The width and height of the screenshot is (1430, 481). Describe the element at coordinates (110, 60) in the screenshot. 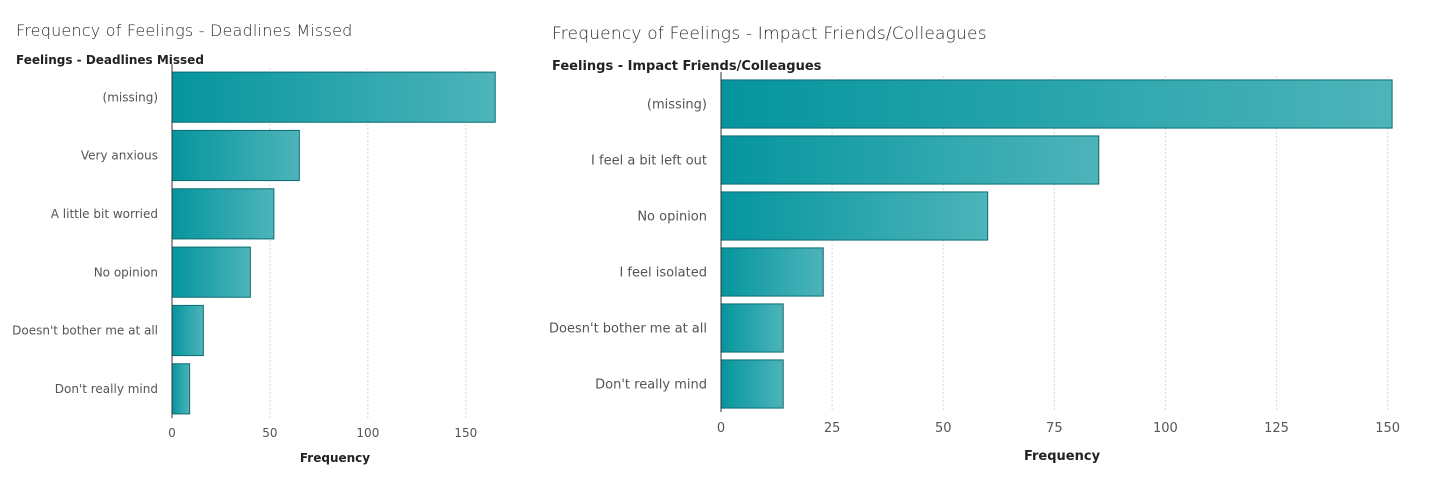

I see `y-axis-label: Feelings - Deadlines Missed` at that location.